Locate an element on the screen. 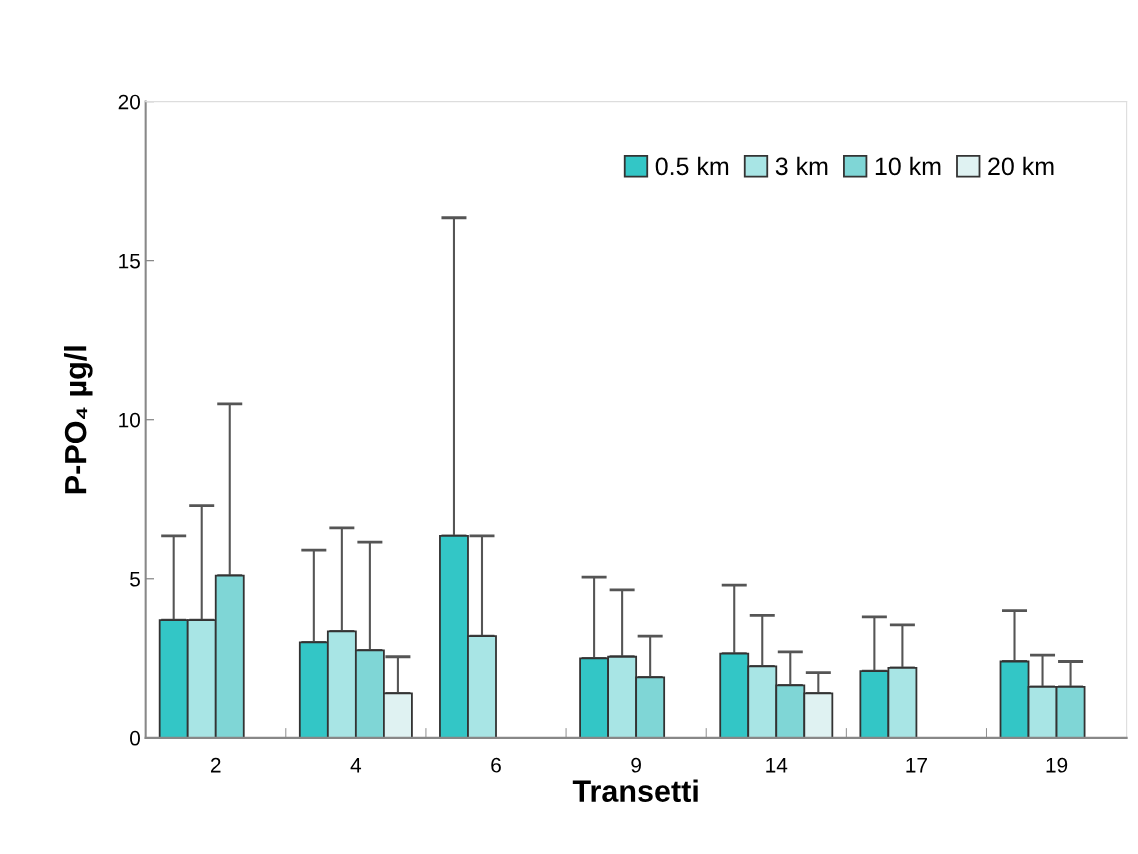 The width and height of the screenshot is (1138, 854). y-tick-label: 5 is located at coordinates (135, 579).